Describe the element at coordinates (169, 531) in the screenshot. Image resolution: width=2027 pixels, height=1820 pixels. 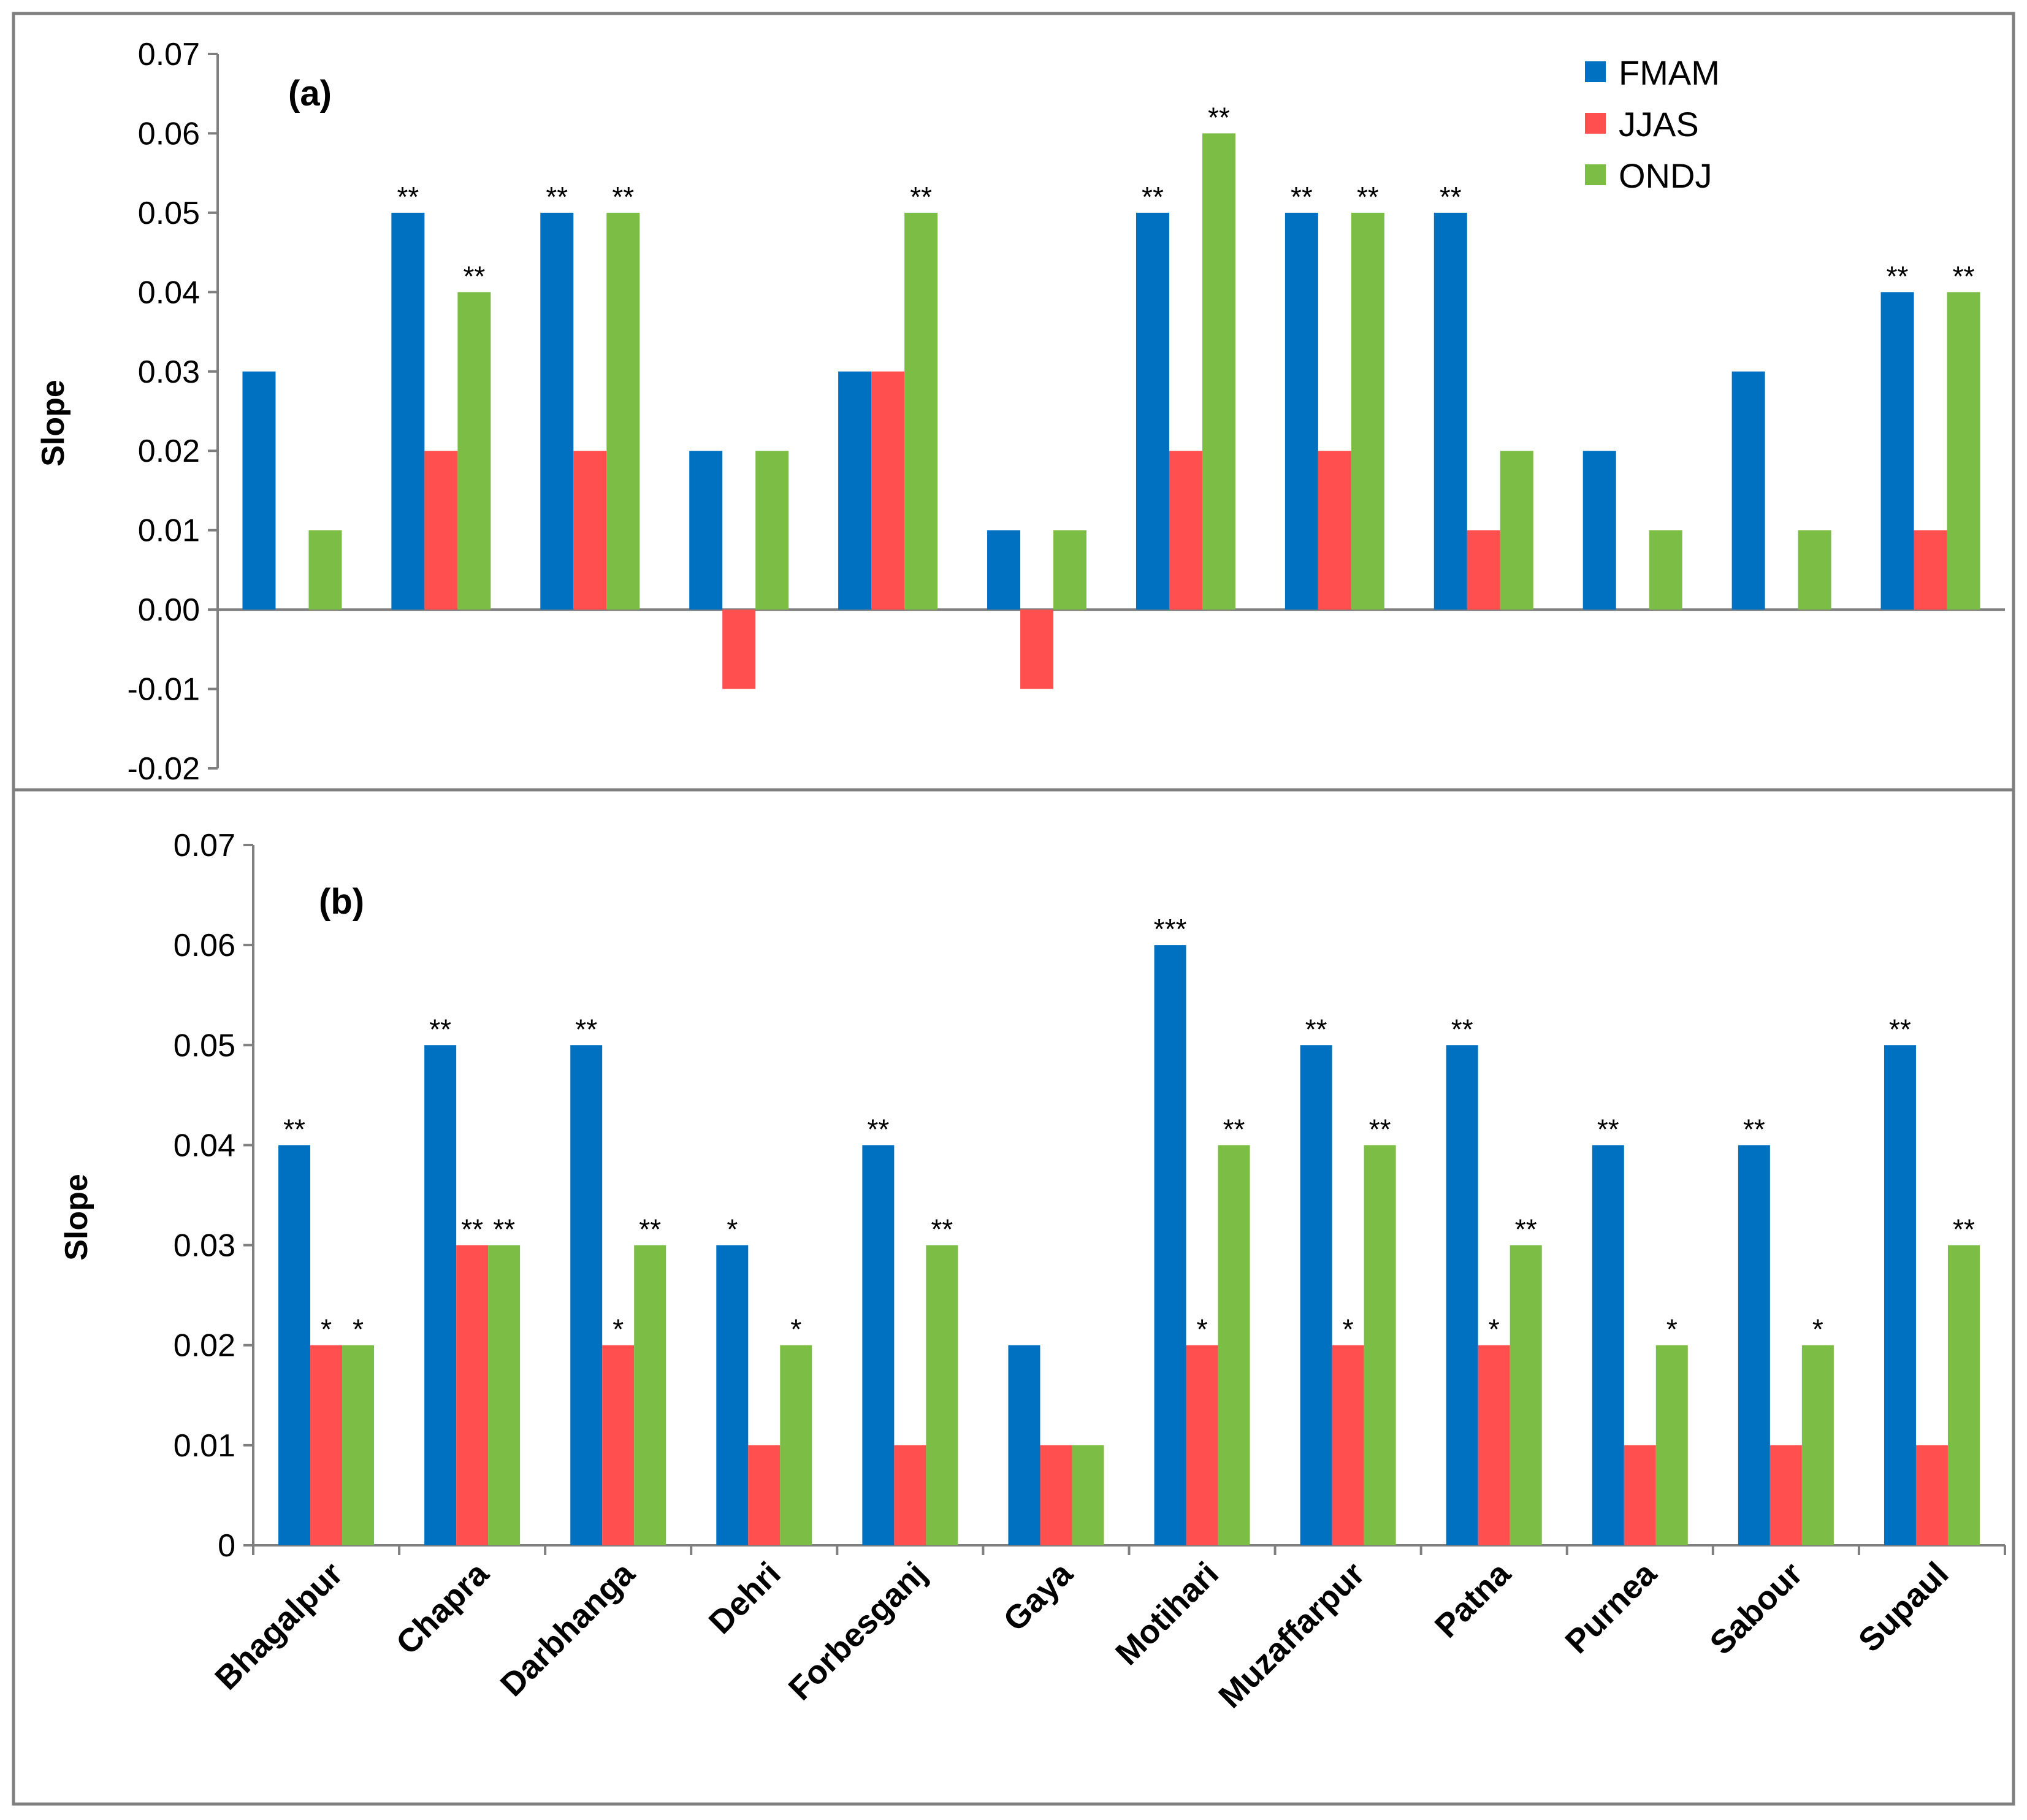
I see `panel-a-y-tick-label: 0.01` at that location.